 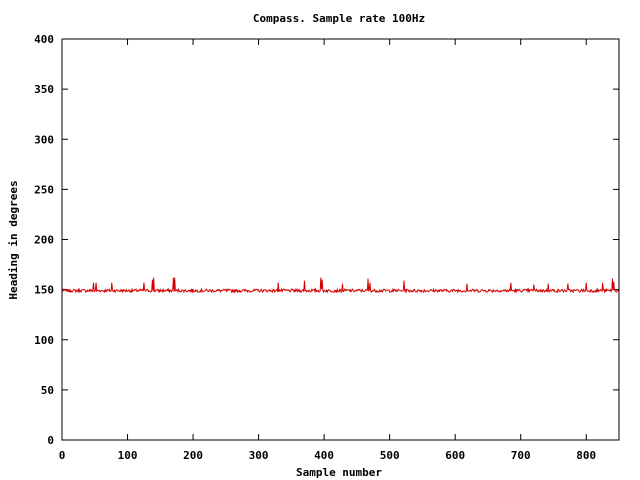 I want to click on x-tick-label: 600, so click(x=455, y=455).